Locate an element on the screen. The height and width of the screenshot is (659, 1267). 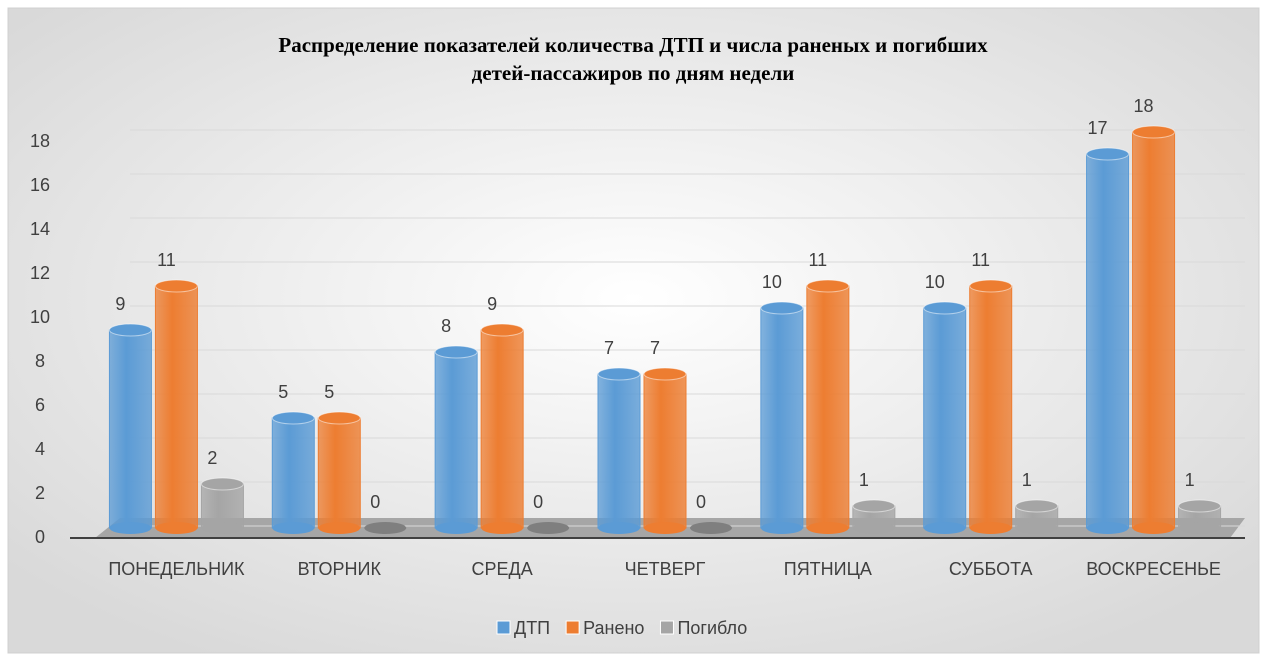
y-tick-label: 2 is located at coordinates (40, 493).